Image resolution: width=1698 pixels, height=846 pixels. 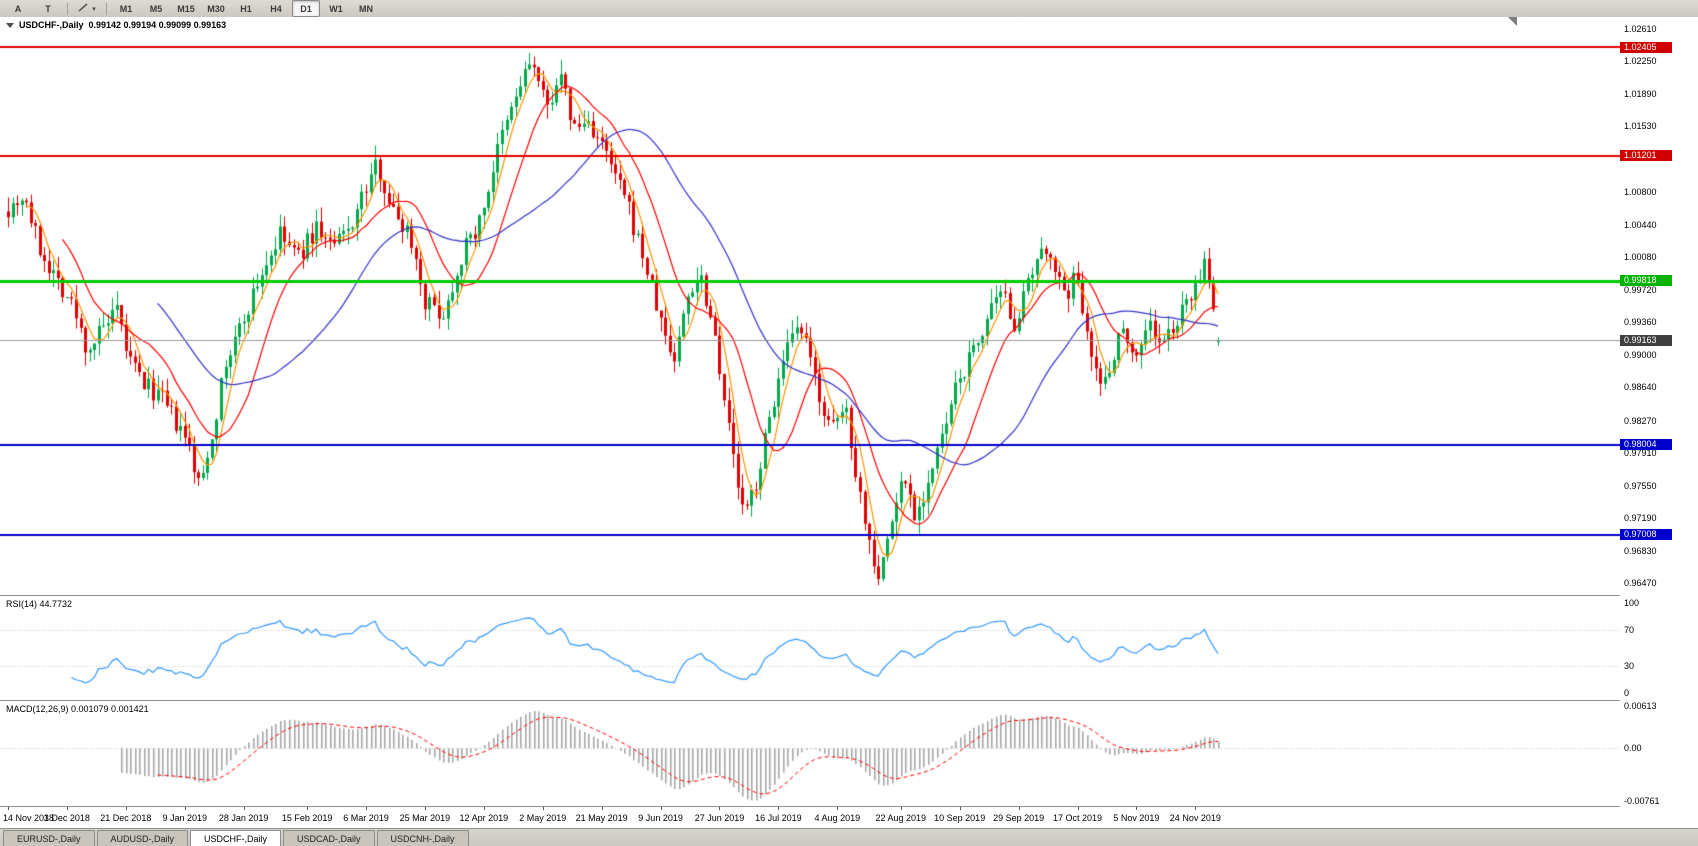 What do you see at coordinates (1646, 47) in the screenshot?
I see `price-axis-badge: 1.02405` at bounding box center [1646, 47].